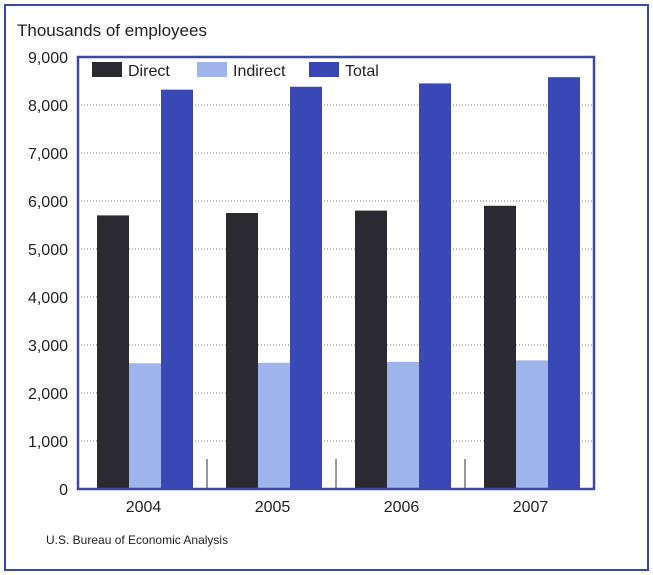 Image resolution: width=653 pixels, height=575 pixels. I want to click on y-tick-label: 6,000, so click(48, 202).